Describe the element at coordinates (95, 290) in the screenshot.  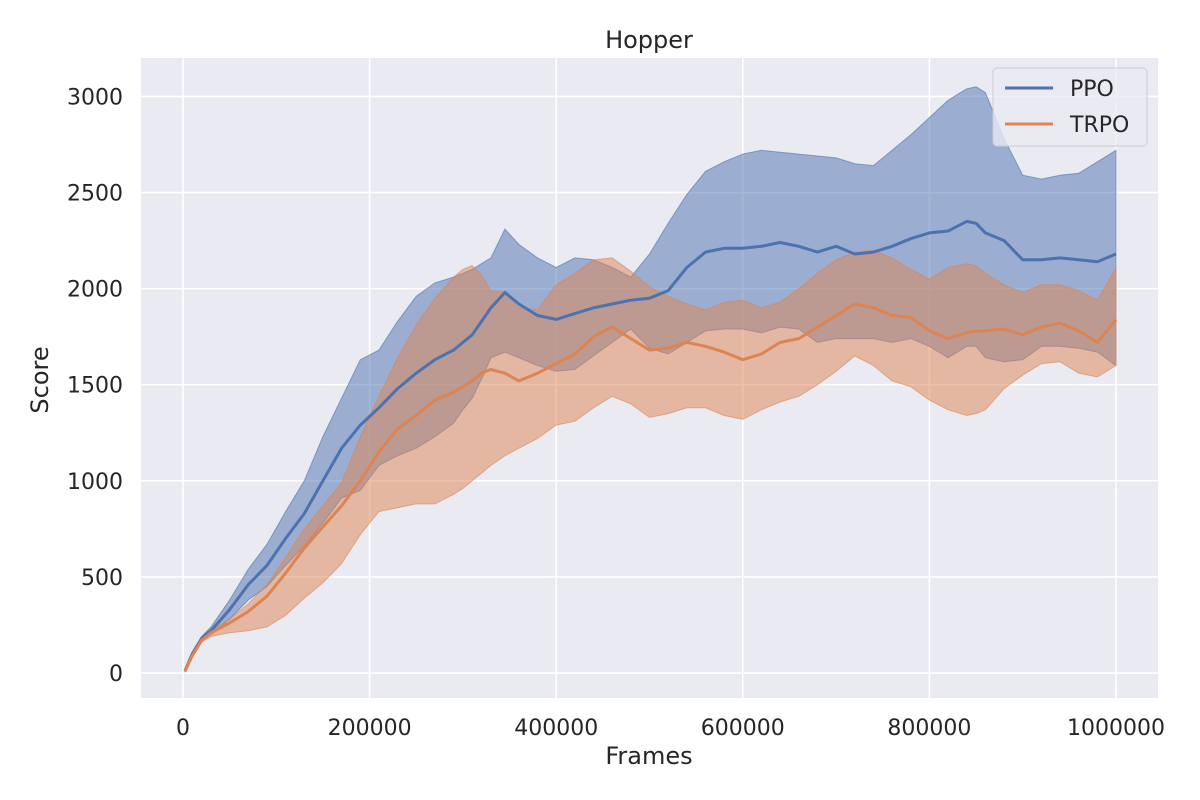
I see `y-tick-label: 2000` at that location.